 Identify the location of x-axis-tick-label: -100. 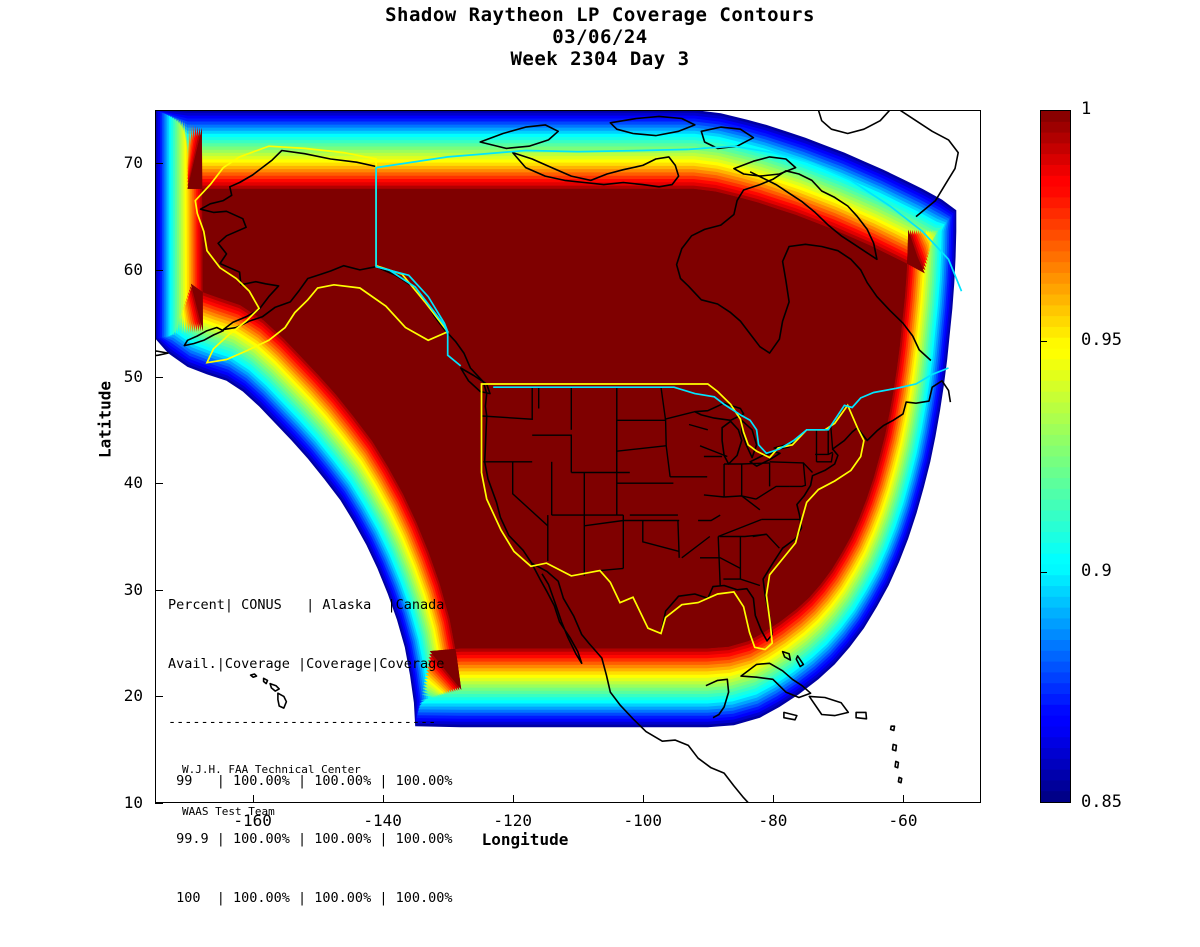
(643, 820).